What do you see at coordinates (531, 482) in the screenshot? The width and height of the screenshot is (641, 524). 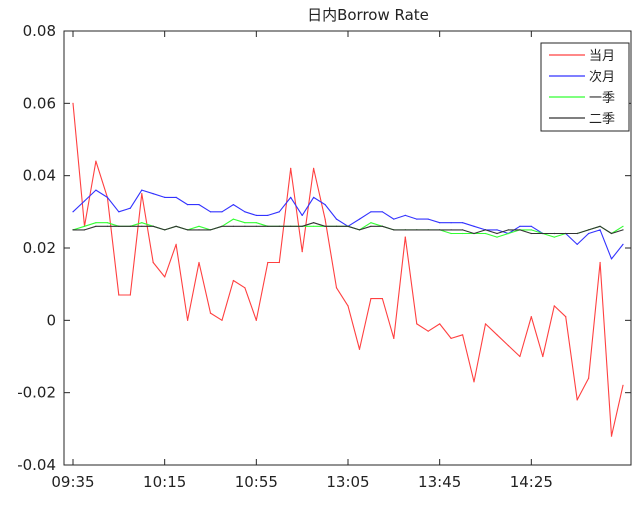 I see `x-tick-label: 14:25` at bounding box center [531, 482].